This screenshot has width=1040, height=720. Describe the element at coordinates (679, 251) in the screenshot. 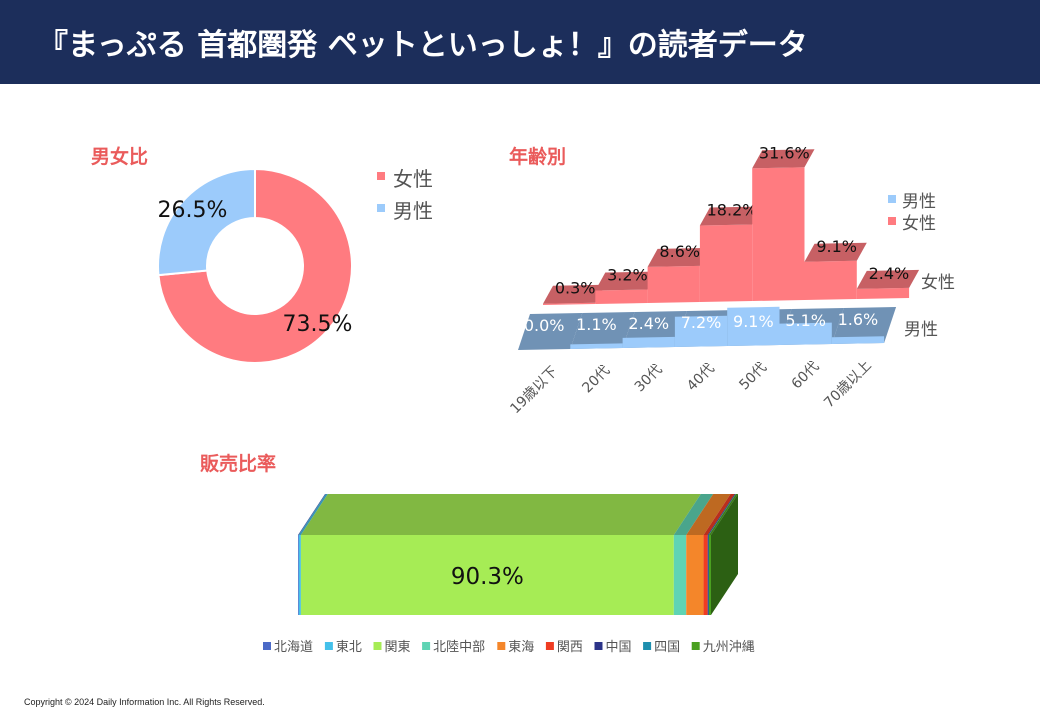

I see `female-value-label: 8.6%` at that location.